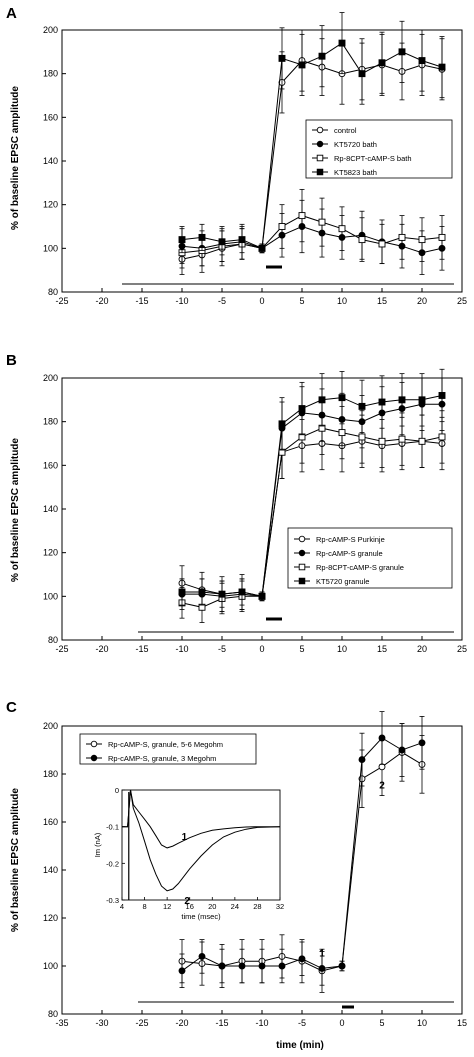 Image resolution: width=474 pixels, height=1057 pixels. I want to click on annotation-label: 2, so click(382, 785).